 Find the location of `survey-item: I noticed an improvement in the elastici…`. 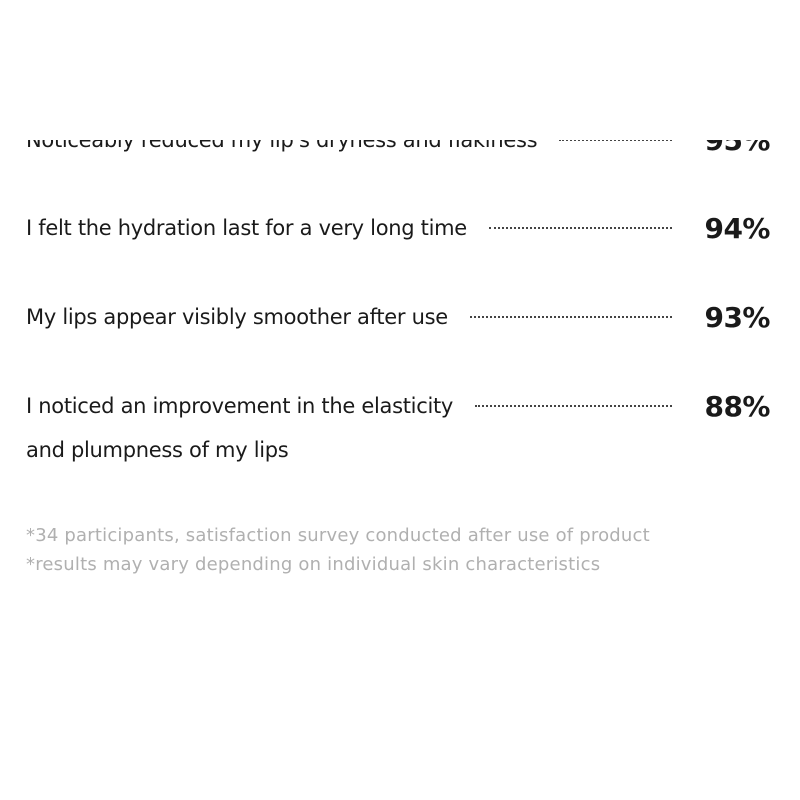

survey-item: I noticed an improvement in the elastici… is located at coordinates (398, 406).